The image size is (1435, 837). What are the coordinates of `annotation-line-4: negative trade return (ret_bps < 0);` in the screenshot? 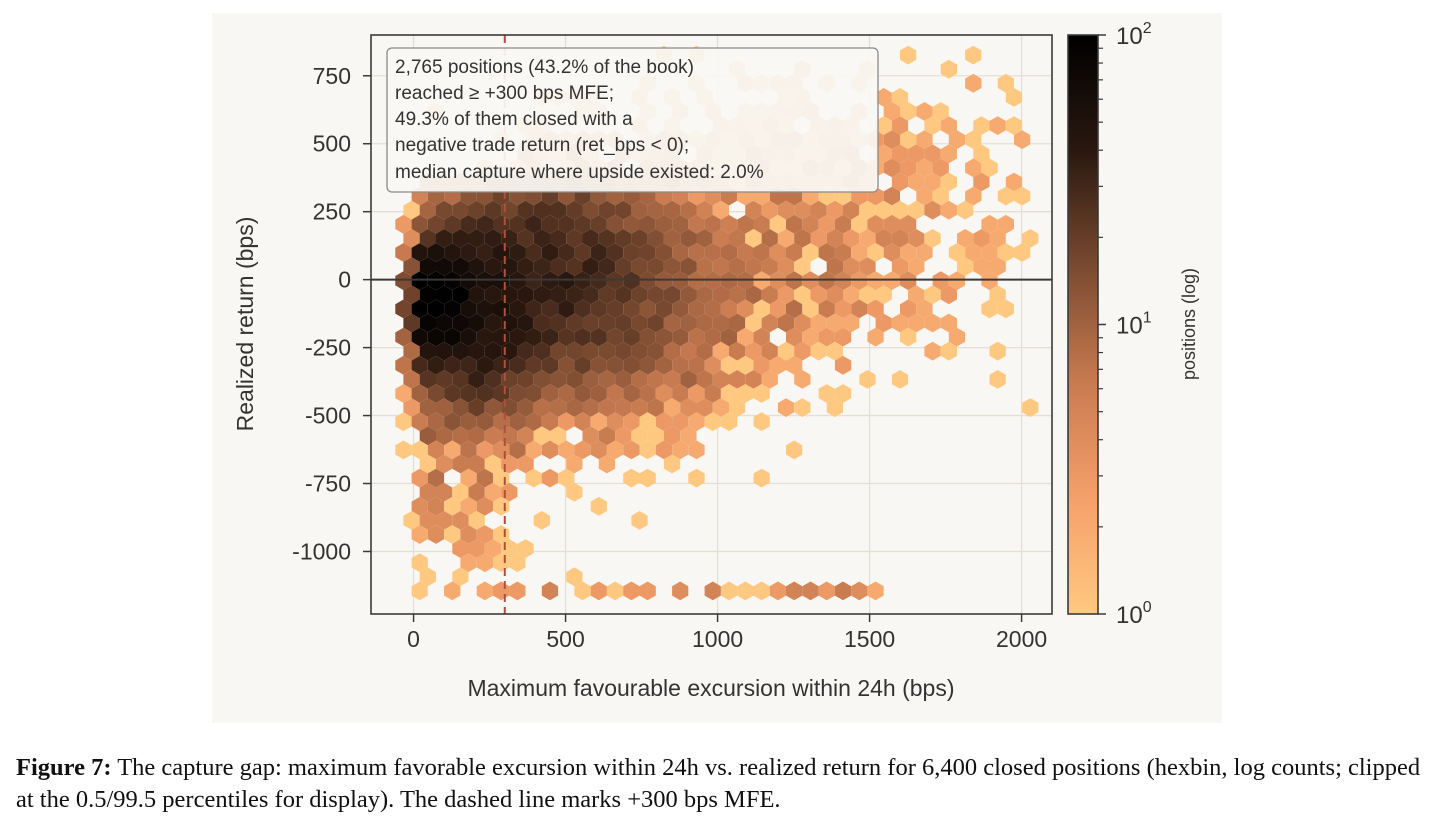 It's located at (542, 145).